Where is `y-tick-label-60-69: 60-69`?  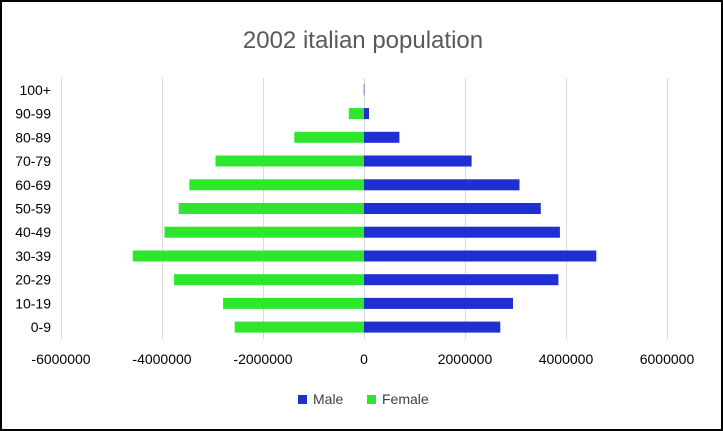 y-tick-label-60-69: 60-69 is located at coordinates (33, 185).